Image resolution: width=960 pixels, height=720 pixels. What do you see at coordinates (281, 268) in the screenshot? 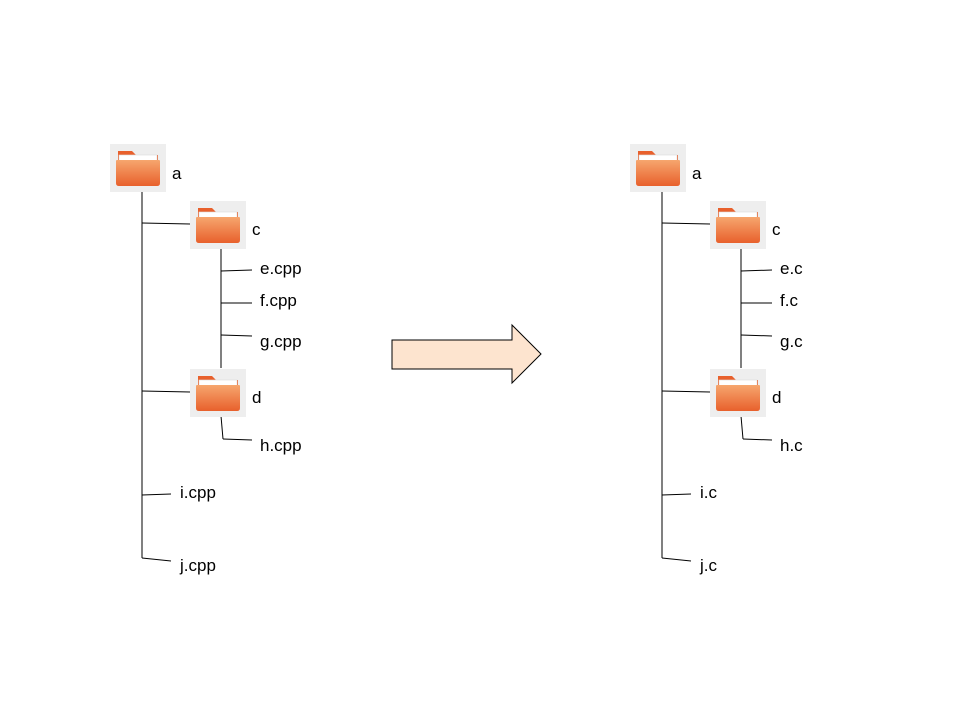
I see `file-label: e.cpp` at bounding box center [281, 268].